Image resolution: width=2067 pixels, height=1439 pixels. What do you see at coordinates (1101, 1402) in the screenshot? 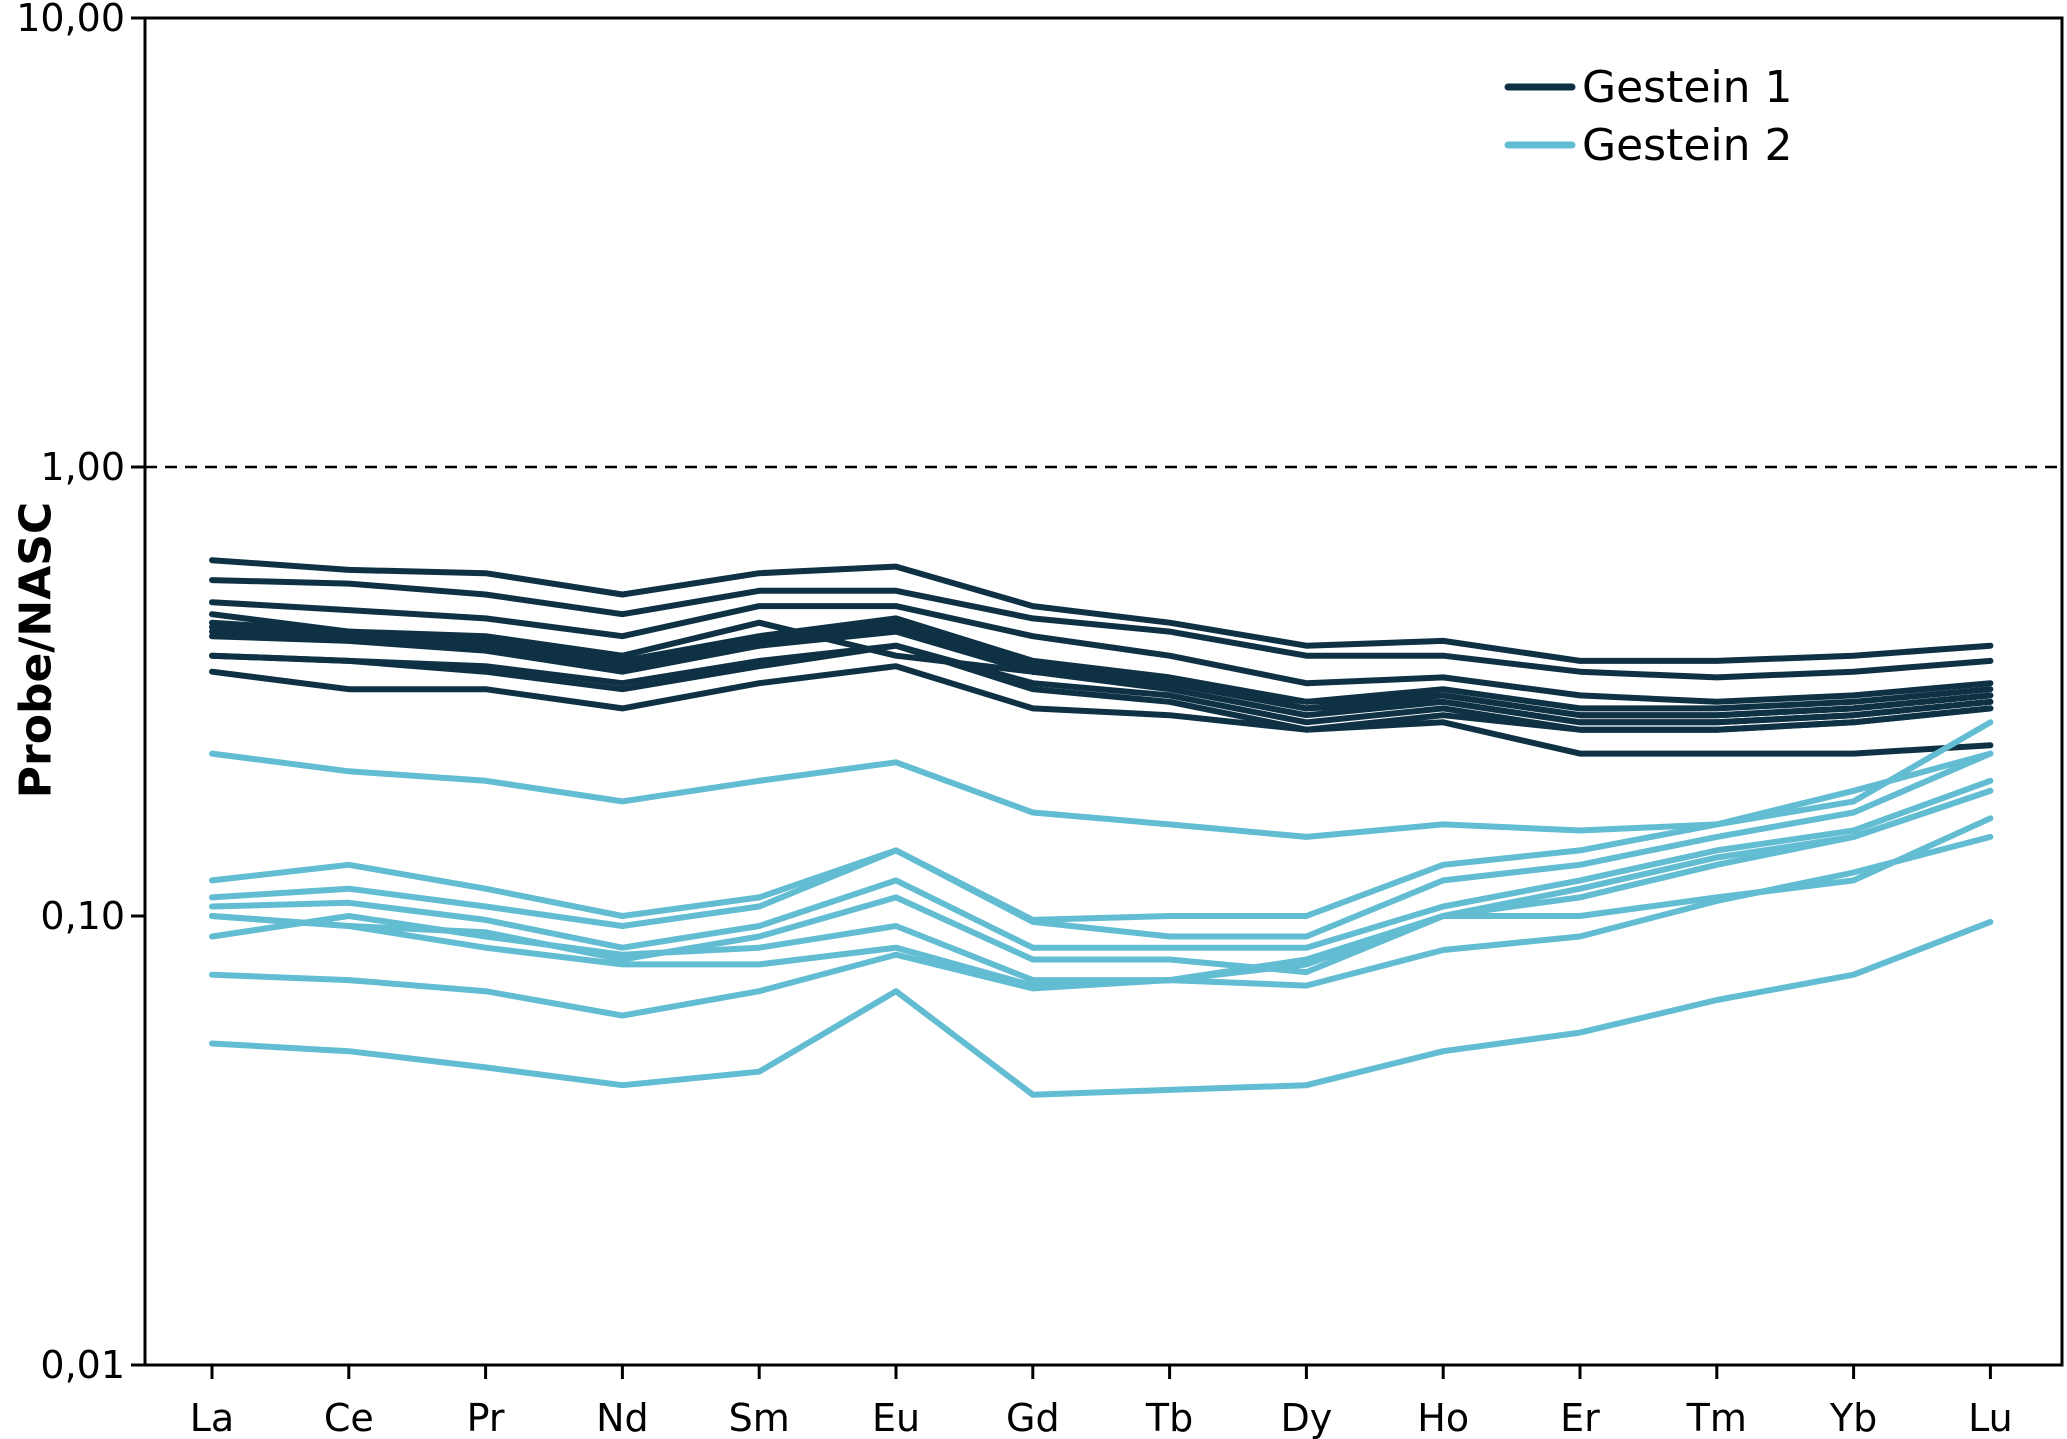
I see `x-axis: La Ce Pr Nd Sm Eu Gd Tb Dy Ho Er Tm Yb Lu` at bounding box center [1101, 1402].